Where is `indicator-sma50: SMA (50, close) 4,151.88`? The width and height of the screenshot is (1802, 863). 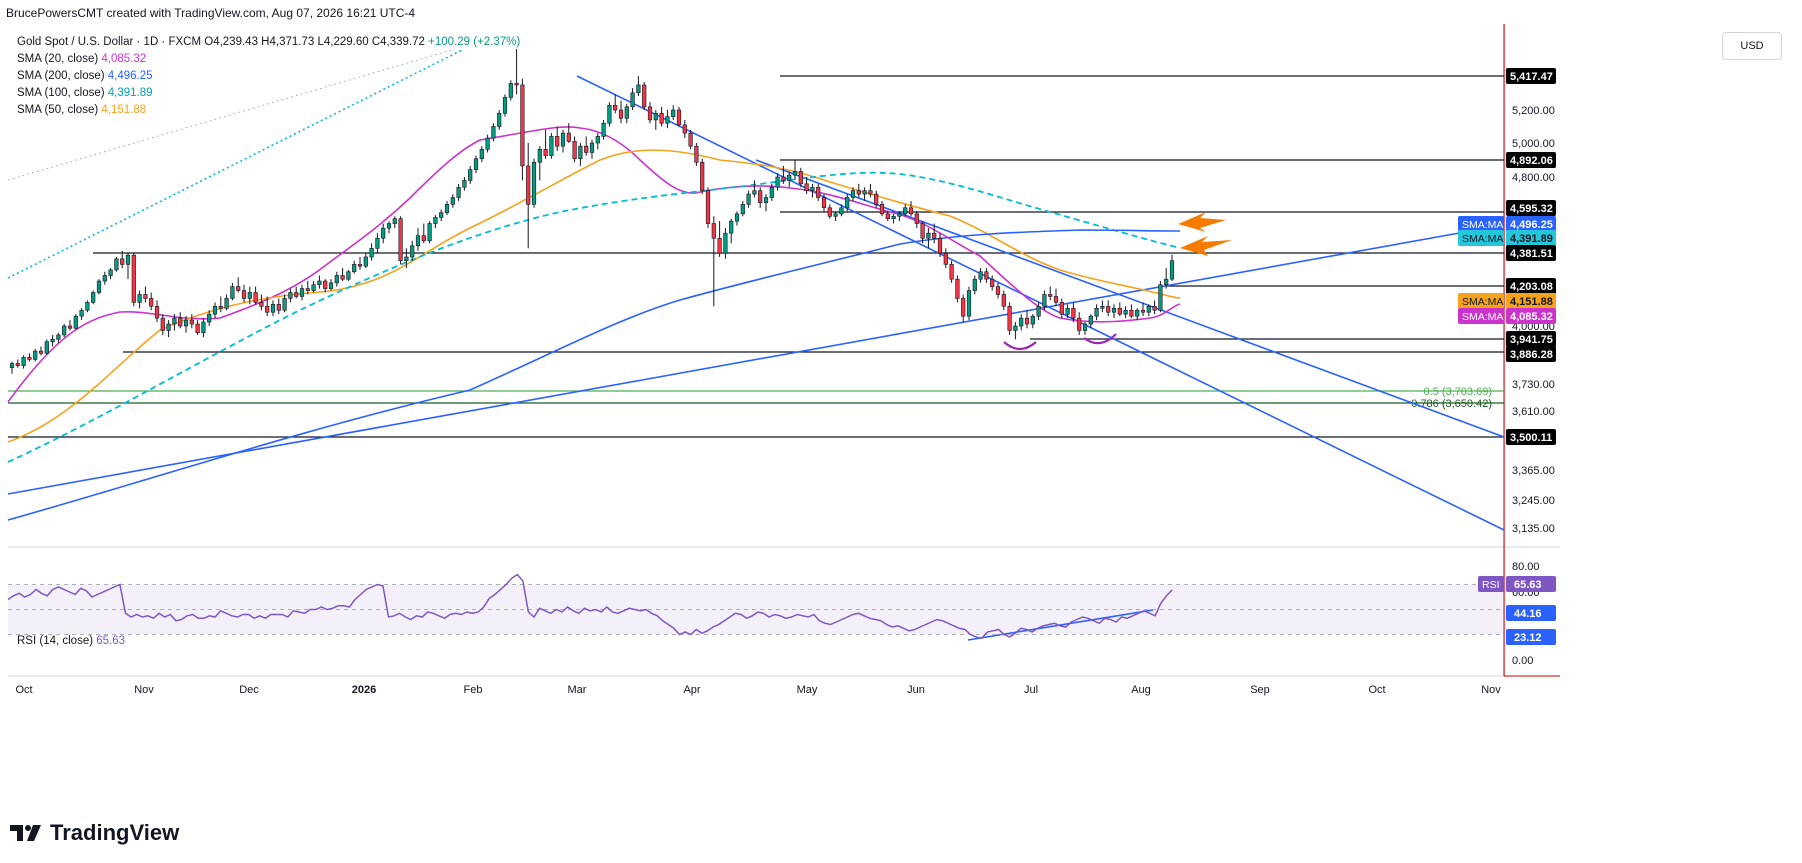
indicator-sma50: SMA (50, close) 4,151.88 is located at coordinates (268, 110).